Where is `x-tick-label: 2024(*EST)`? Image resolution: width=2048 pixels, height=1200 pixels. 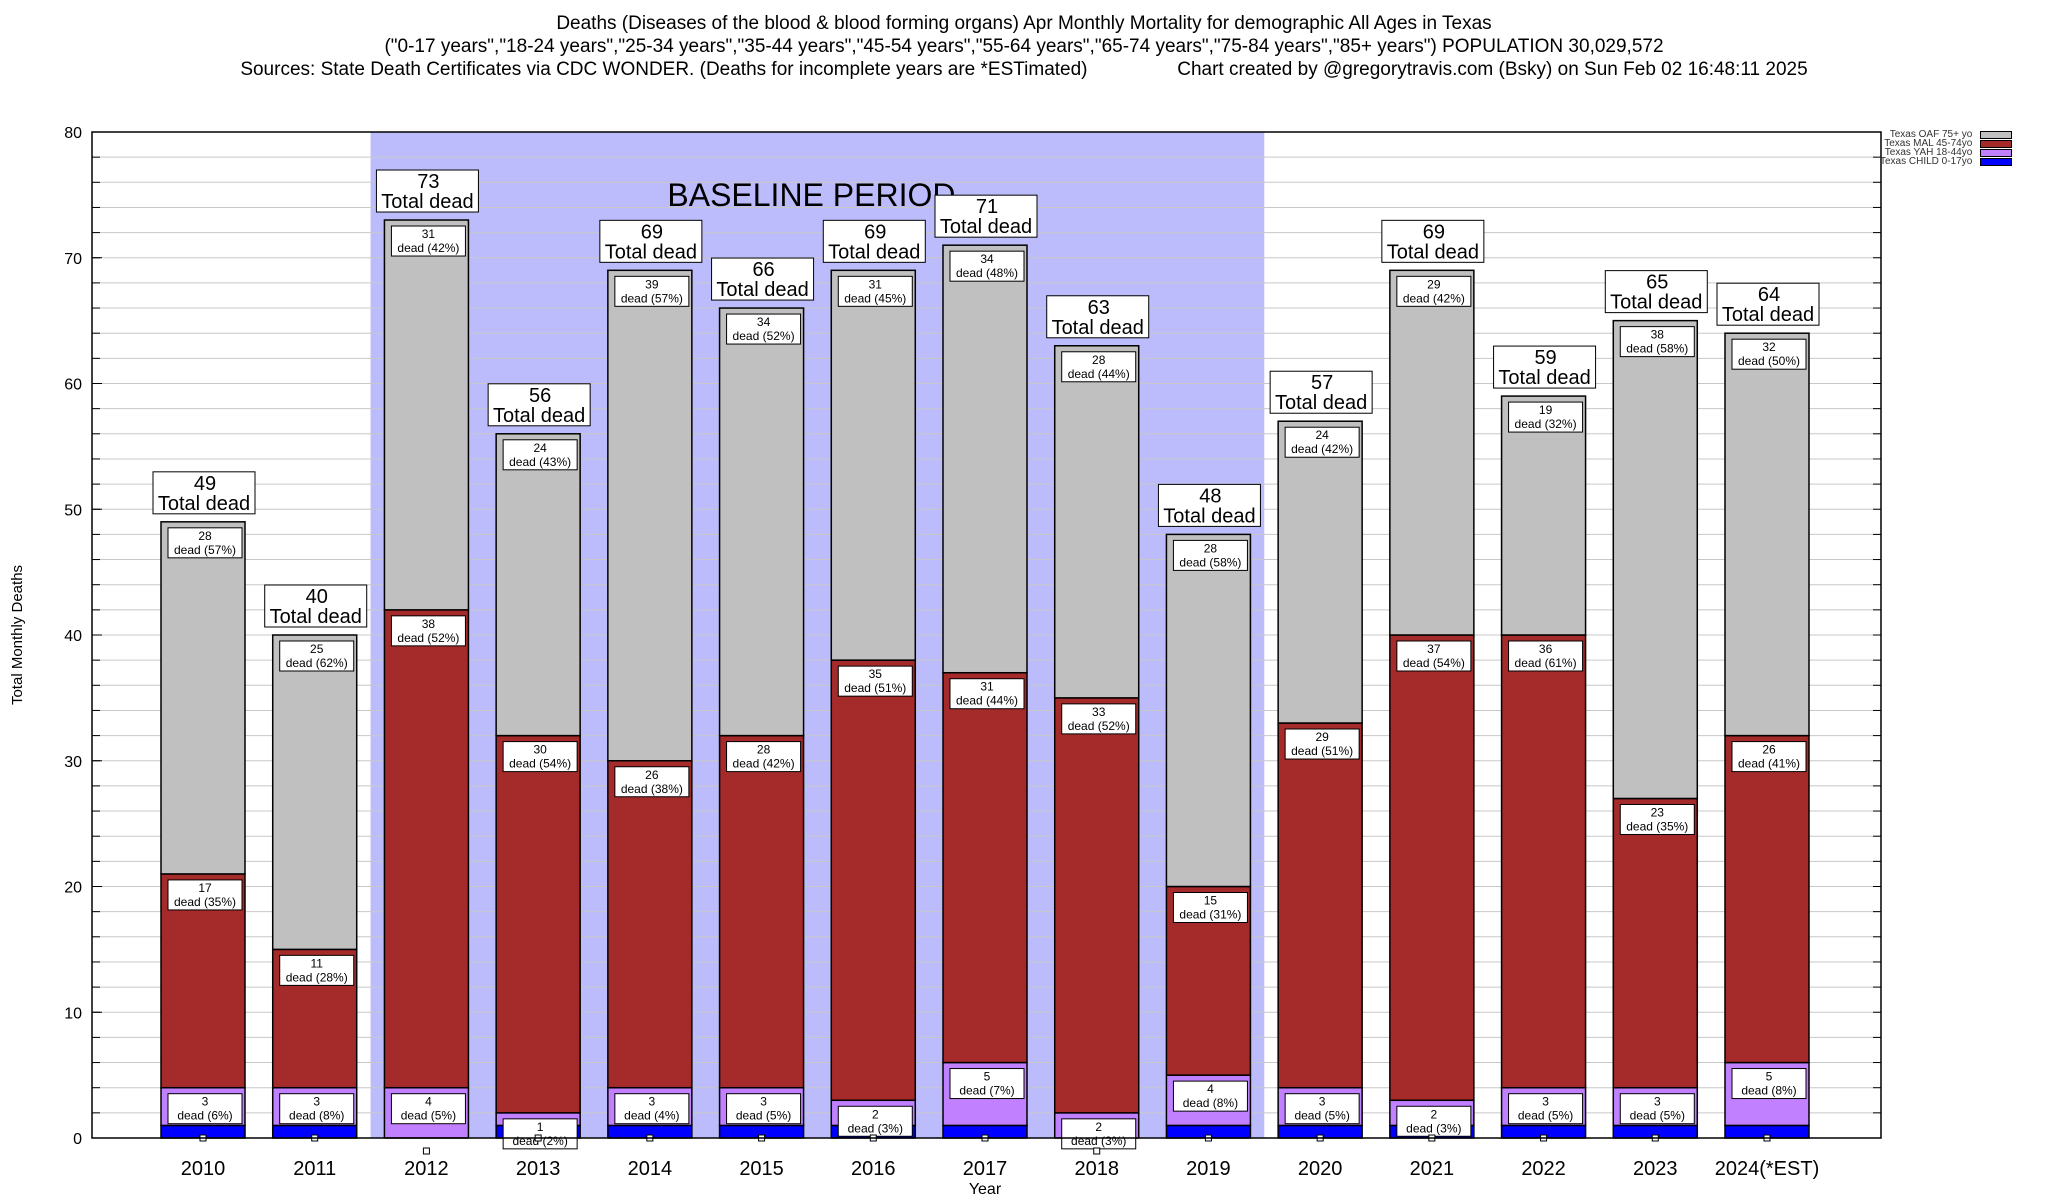 x-tick-label: 2024(*EST) is located at coordinates (1767, 1169).